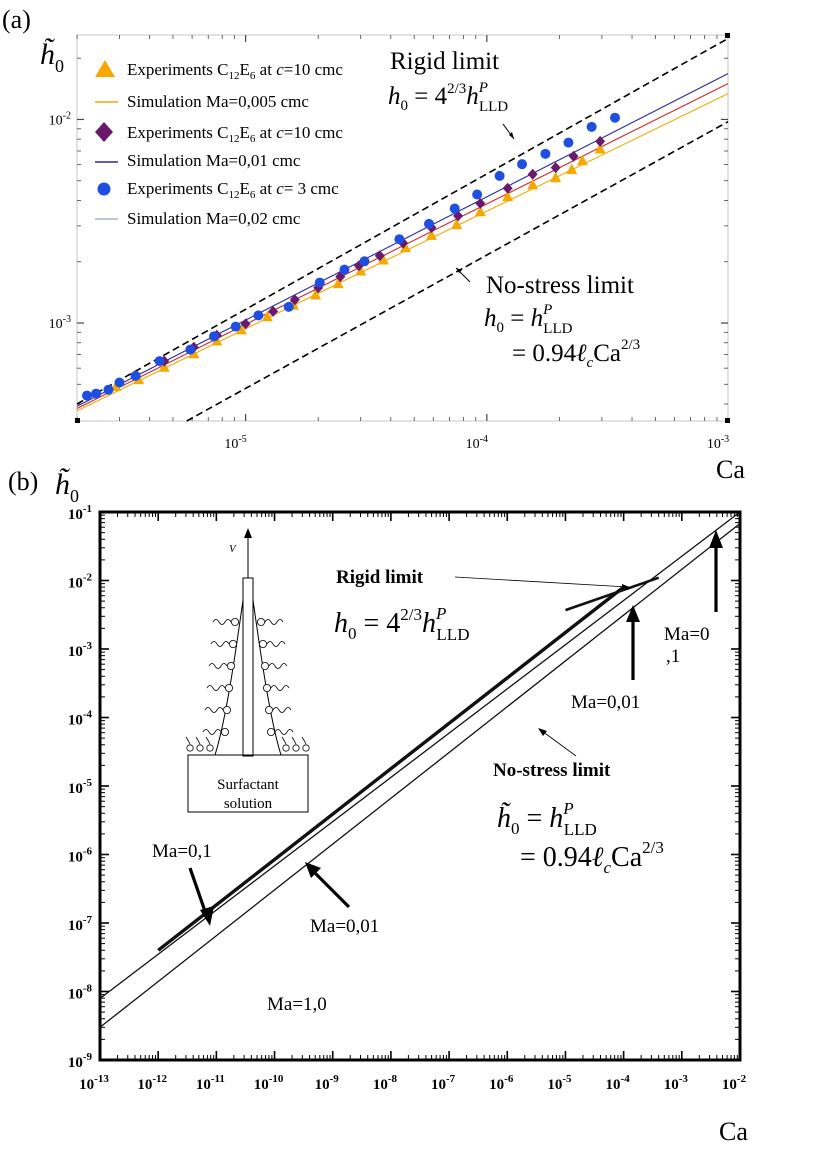 The height and width of the screenshot is (1172, 818). What do you see at coordinates (511, 135) in the screenshot?
I see `panel-a-rigid-pointer-head` at bounding box center [511, 135].